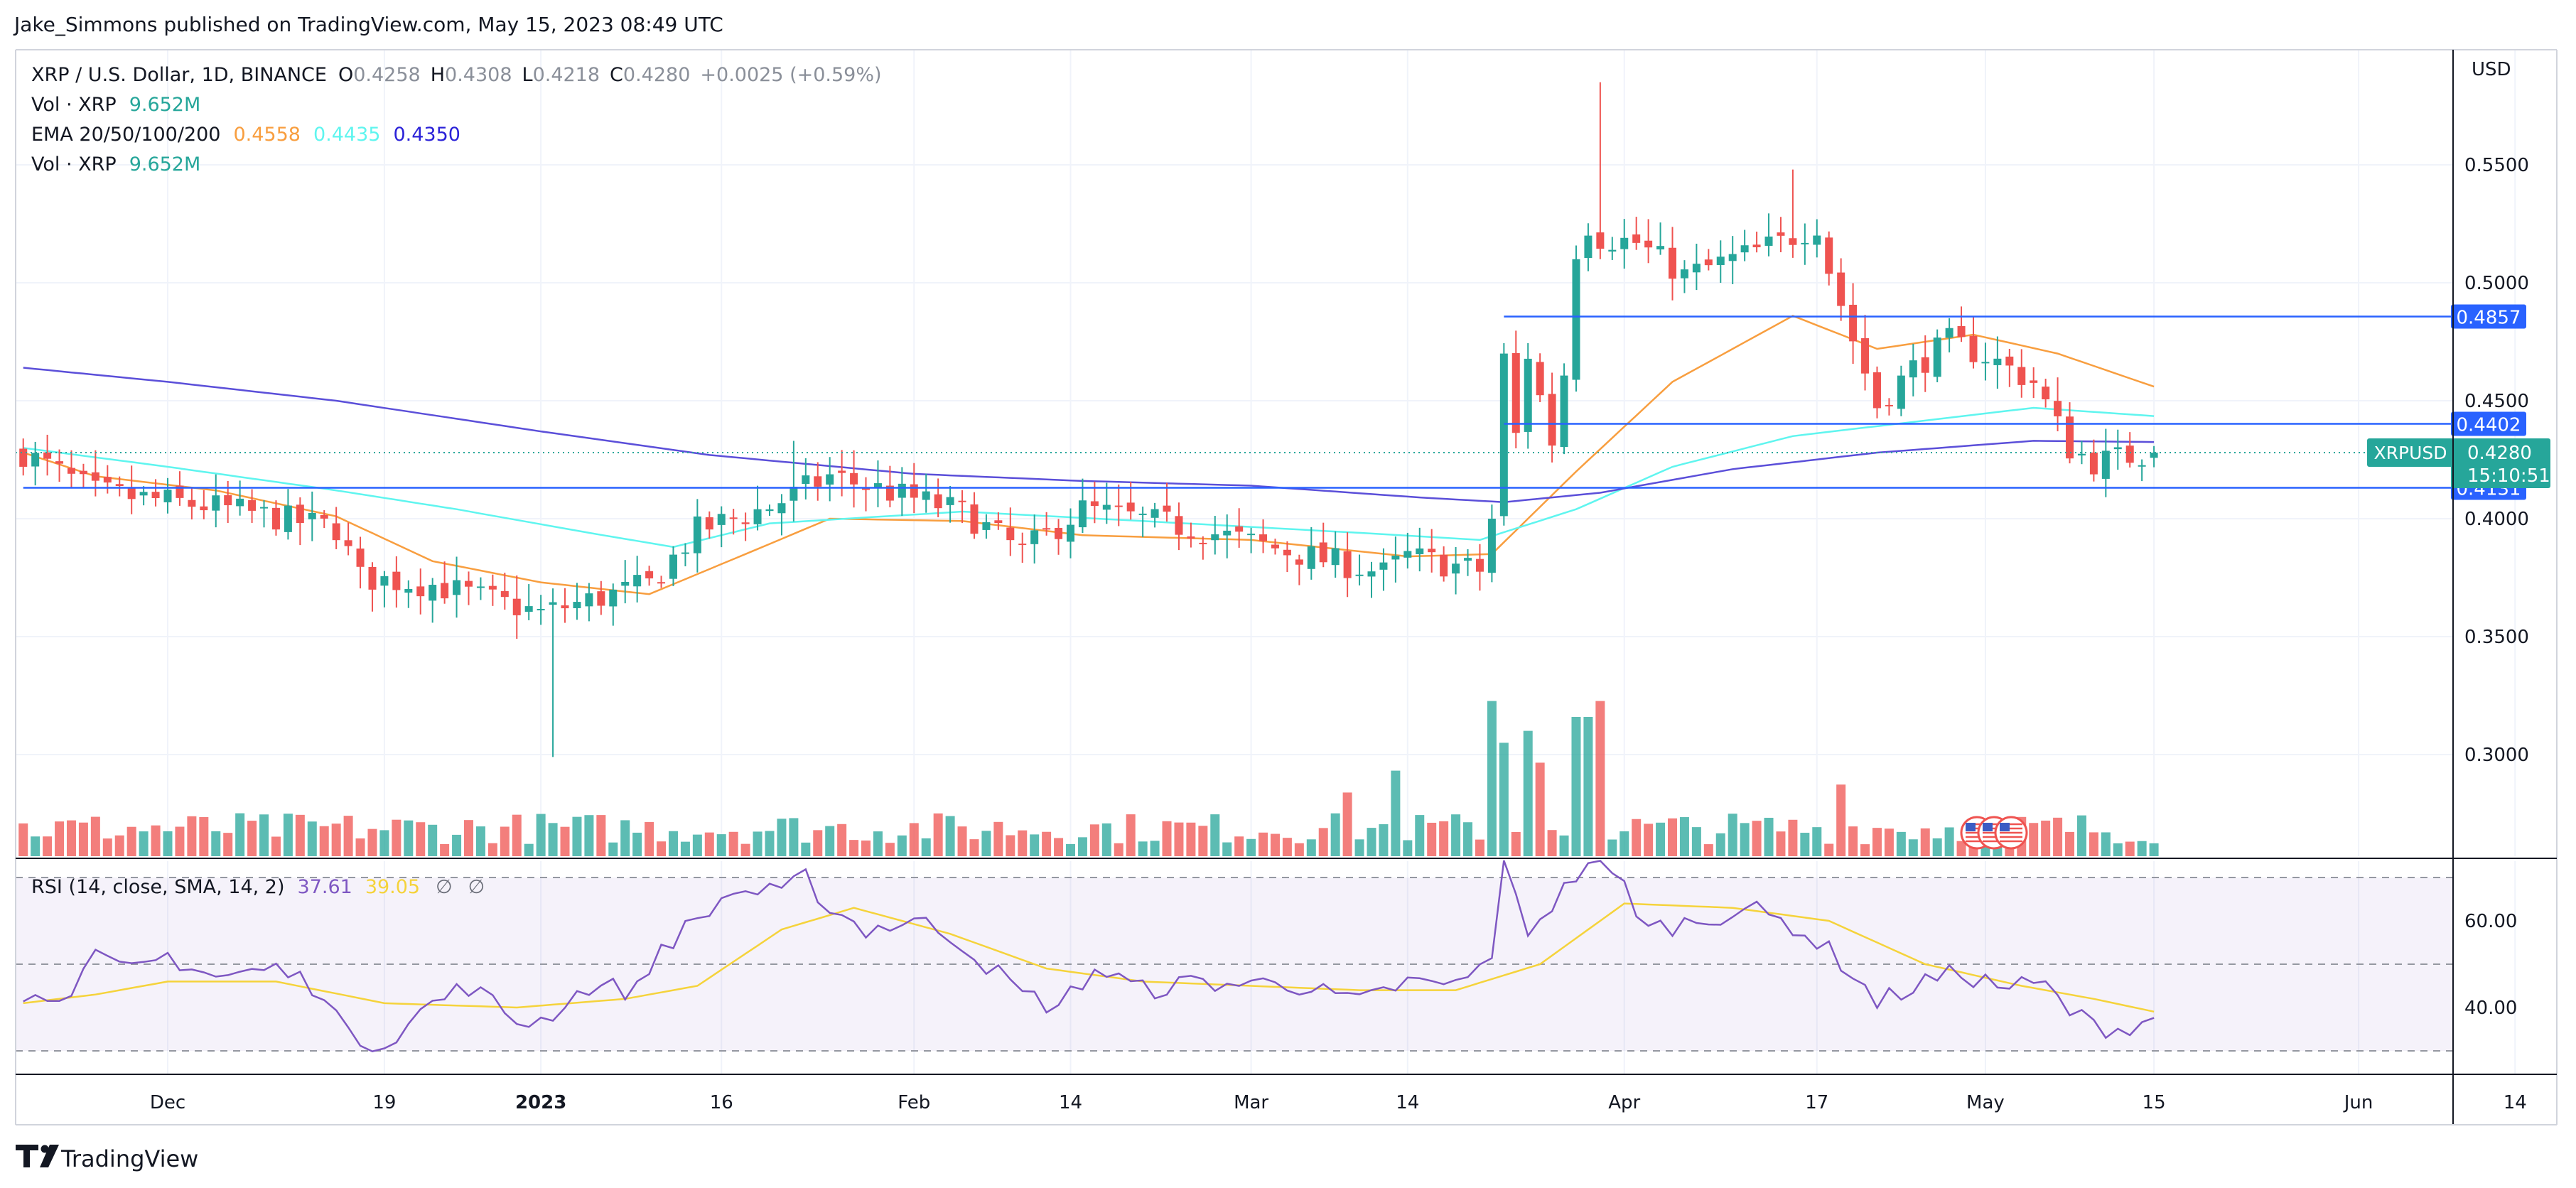 This screenshot has height=1188, width=2576. What do you see at coordinates (115, 164) in the screenshot?
I see `legend-vol2-row: Vol · XRP 9.652M` at bounding box center [115, 164].